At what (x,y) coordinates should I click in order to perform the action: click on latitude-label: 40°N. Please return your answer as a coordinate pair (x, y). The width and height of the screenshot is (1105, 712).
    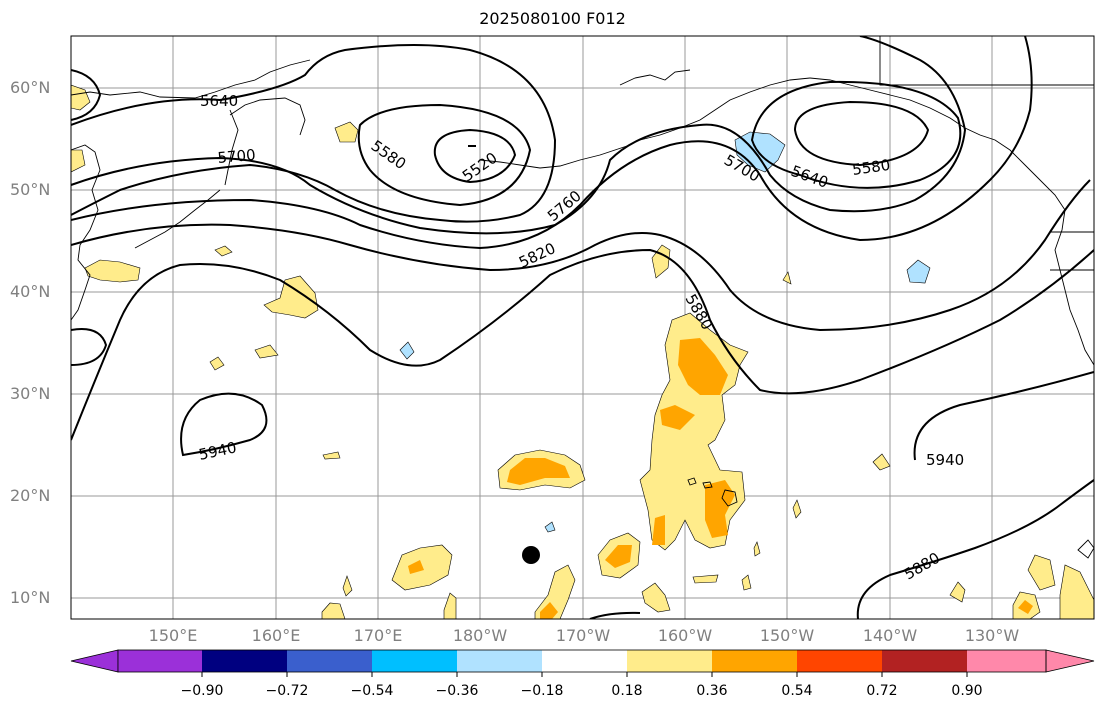
    Looking at the image, I should click on (30, 291).